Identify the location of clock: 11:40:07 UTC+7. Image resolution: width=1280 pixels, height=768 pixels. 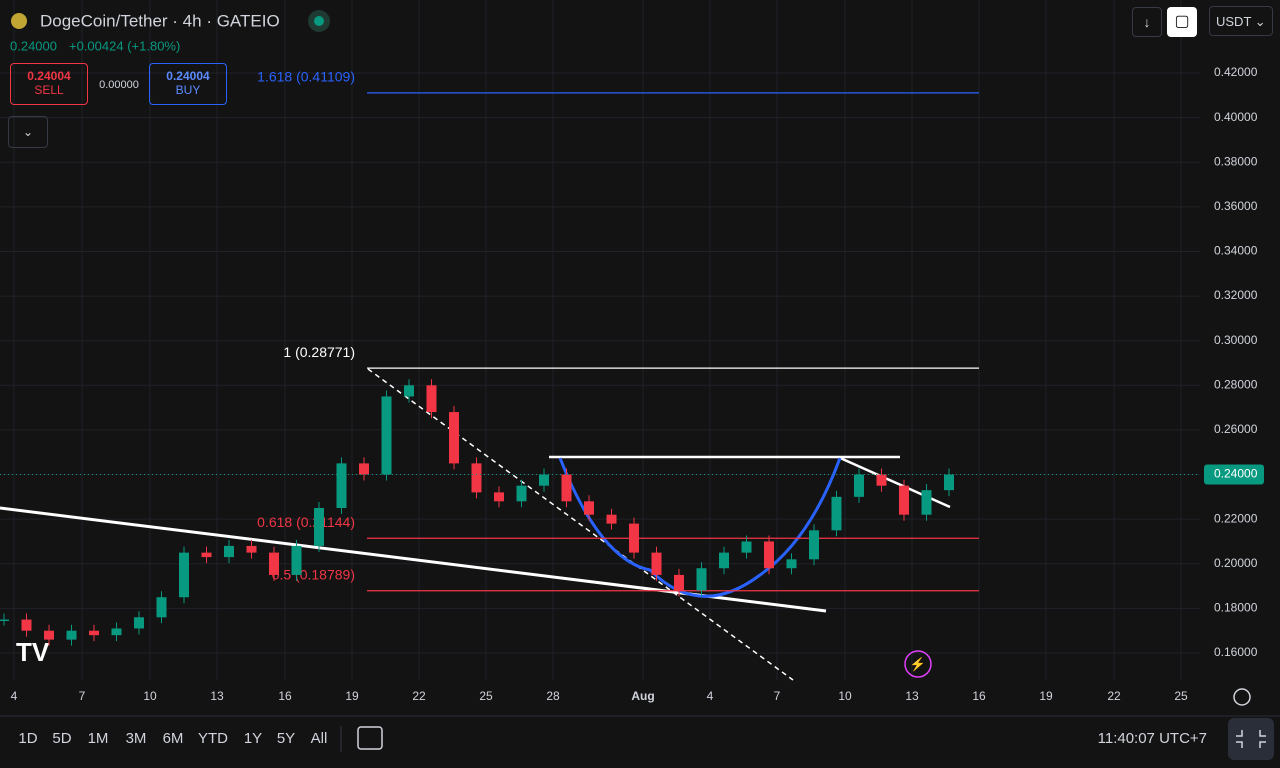
(1152, 738).